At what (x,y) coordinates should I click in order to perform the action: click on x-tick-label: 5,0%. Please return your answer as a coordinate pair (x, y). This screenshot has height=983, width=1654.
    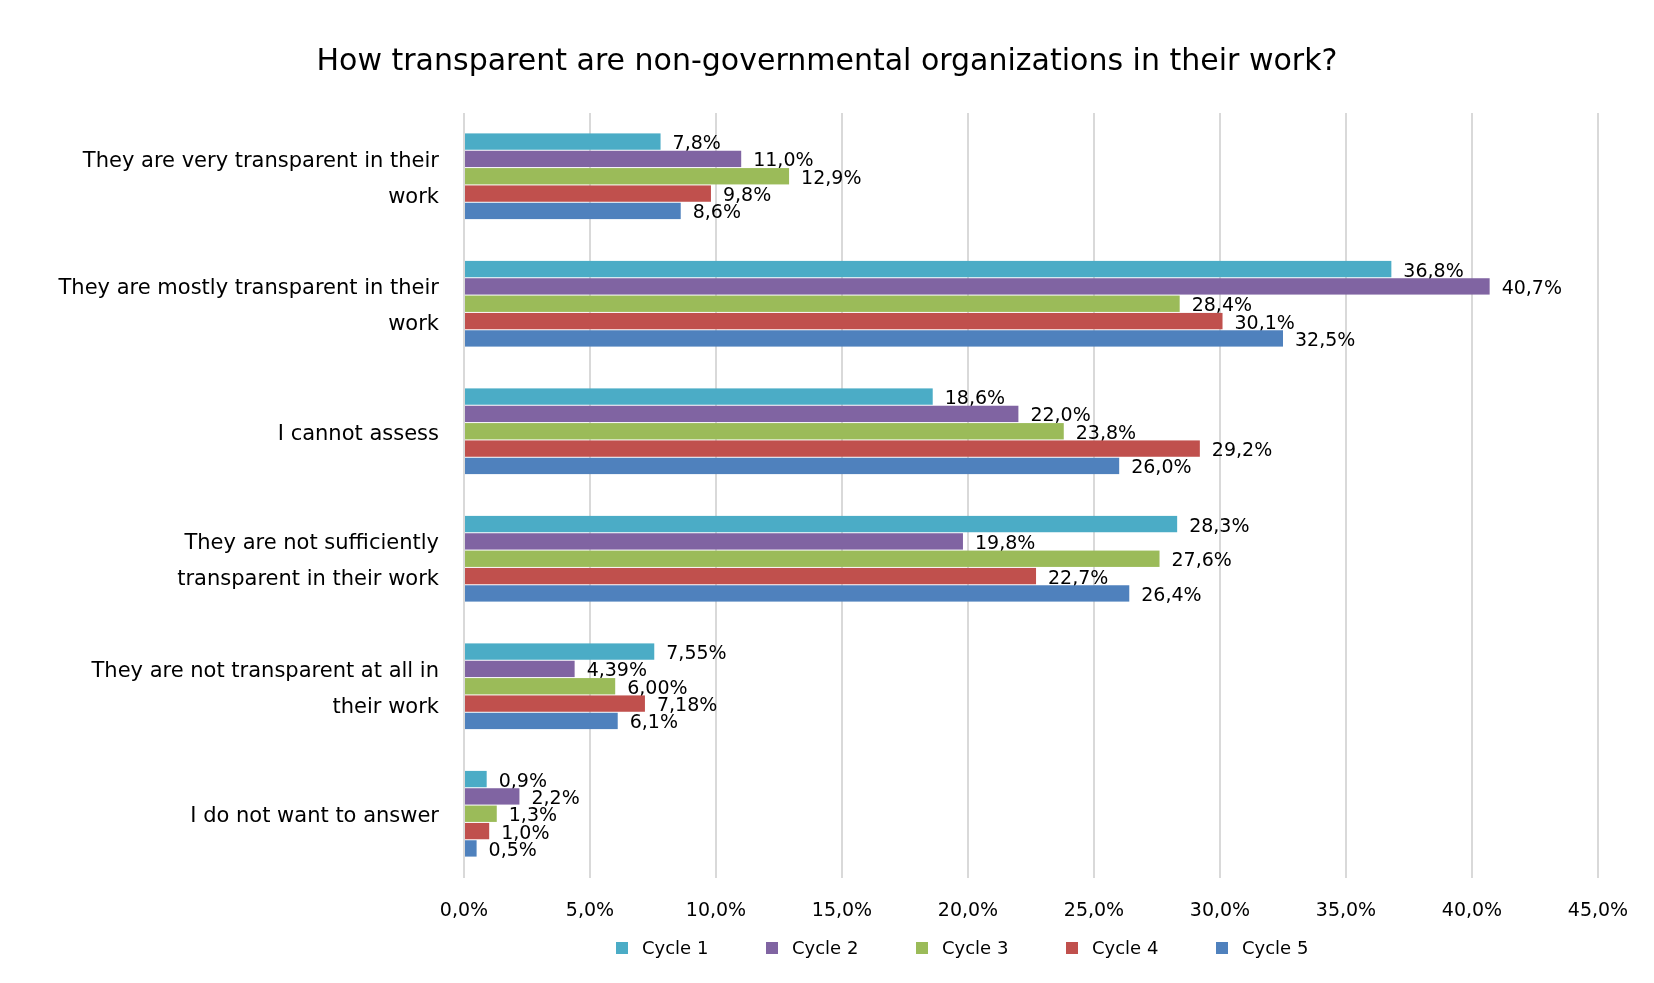
    Looking at the image, I should click on (590, 909).